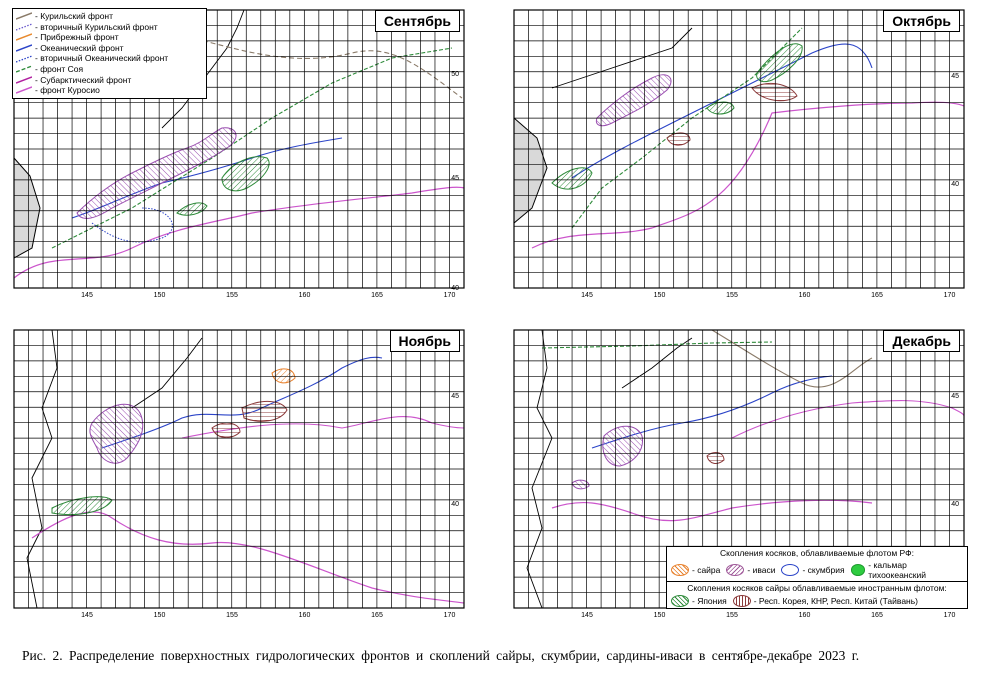  What do you see at coordinates (24, 59) in the screenshot?
I see `legend-swatch-secondary-oceanic-front` at bounding box center [24, 59].